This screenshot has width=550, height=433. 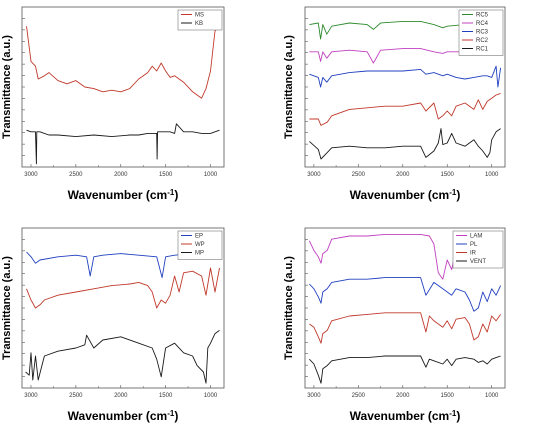 I want to click on legend-label-ir: IR, so click(x=473, y=254).